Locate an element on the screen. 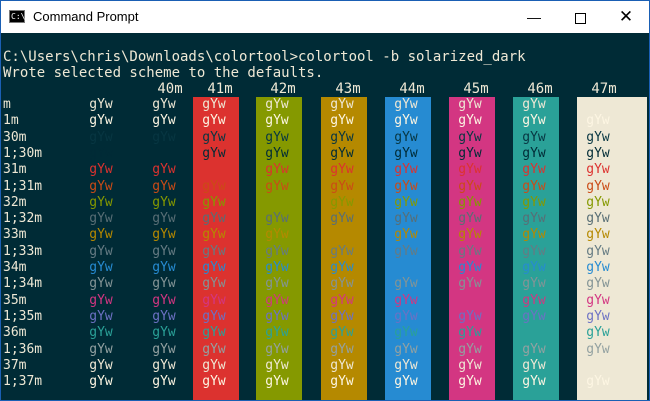  column-header: 46m is located at coordinates (540, 89).